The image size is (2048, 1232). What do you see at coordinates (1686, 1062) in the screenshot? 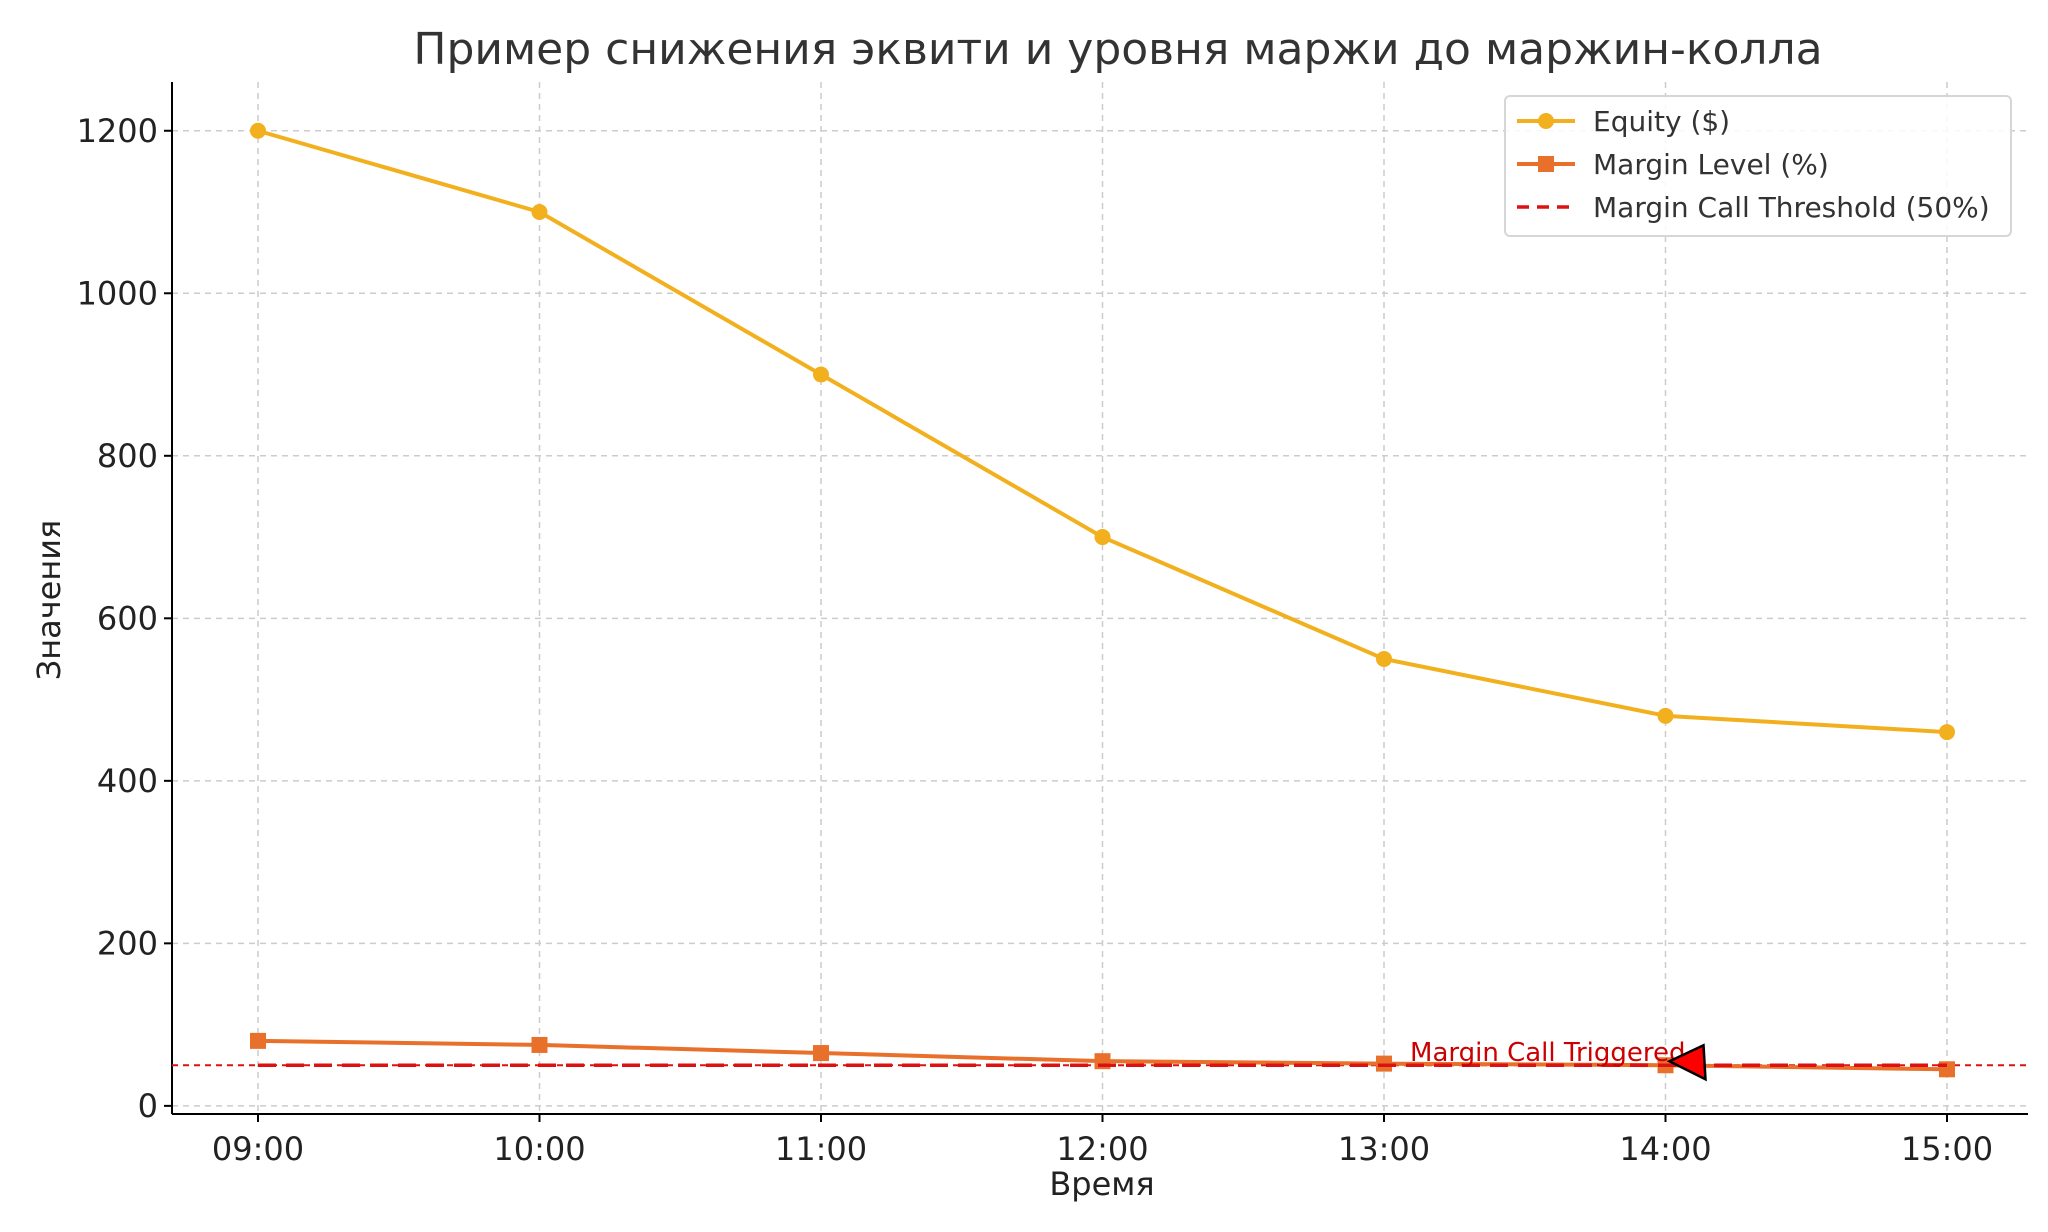
I see `annotation-arrow` at bounding box center [1686, 1062].